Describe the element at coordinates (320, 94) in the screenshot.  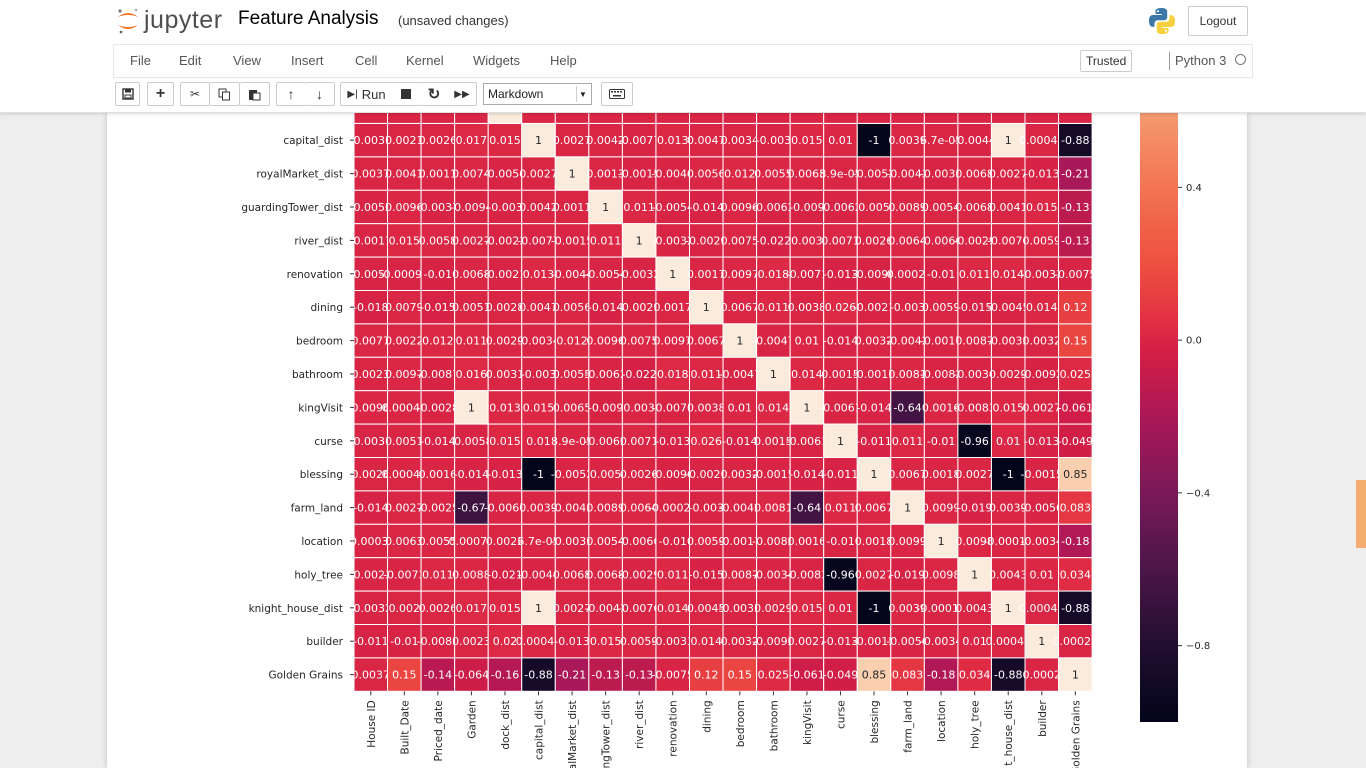
I see `move-down-button: ↓` at that location.